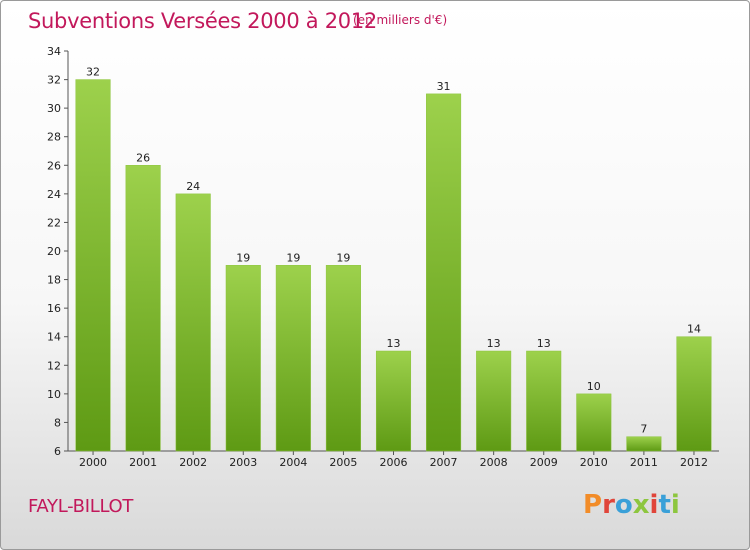 The image size is (750, 550). I want to click on bar-value-label: 26, so click(143, 157).